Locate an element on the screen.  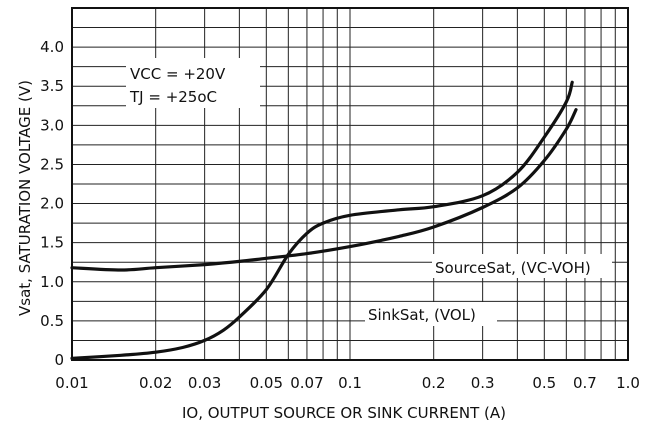
x-tick-label: 0.3 is located at coordinates (483, 383).